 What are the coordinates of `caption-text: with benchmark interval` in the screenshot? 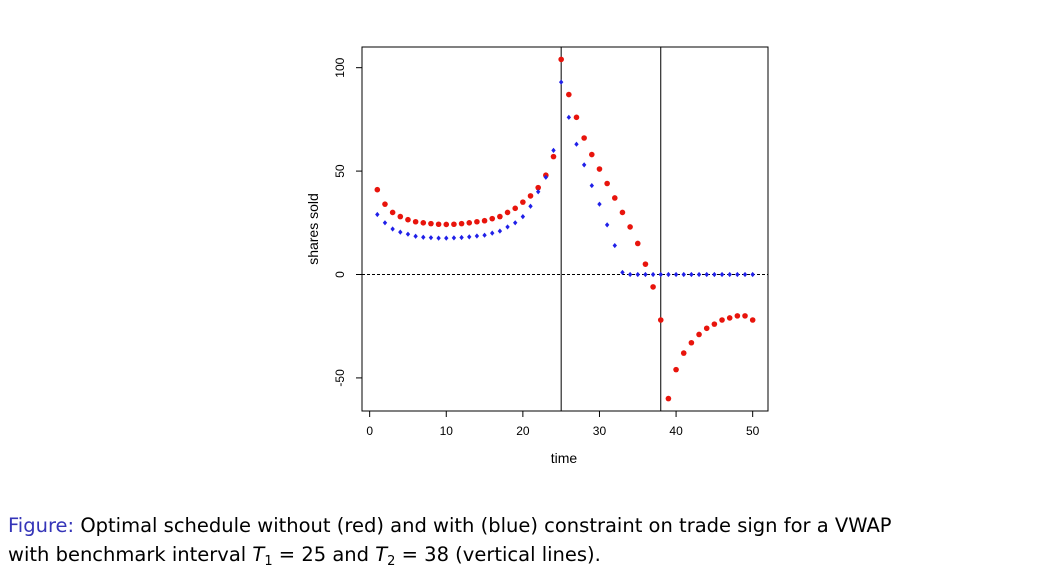 It's located at (130, 554).